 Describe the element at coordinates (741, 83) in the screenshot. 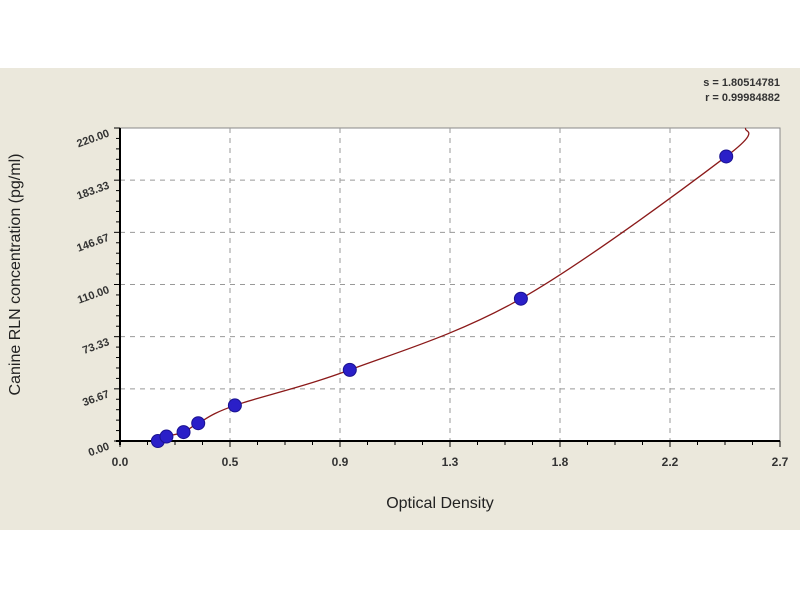

I see `stat-s: s = 1.80514781` at that location.